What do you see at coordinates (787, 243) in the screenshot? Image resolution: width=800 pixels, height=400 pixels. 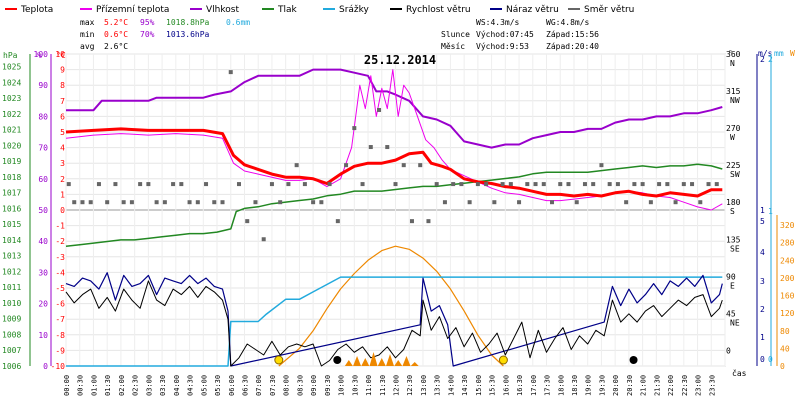 I see `wm2-tick: 280` at bounding box center [787, 243].